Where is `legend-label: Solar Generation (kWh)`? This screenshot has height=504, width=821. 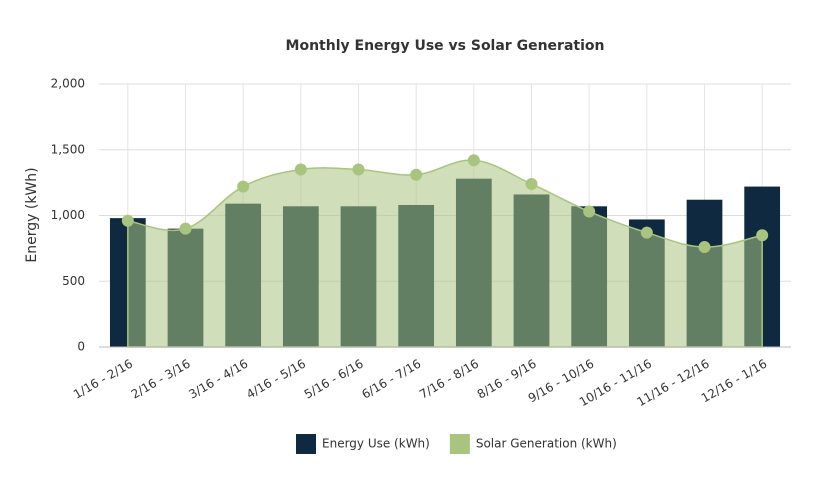
legend-label: Solar Generation (kWh) is located at coordinates (546, 444).